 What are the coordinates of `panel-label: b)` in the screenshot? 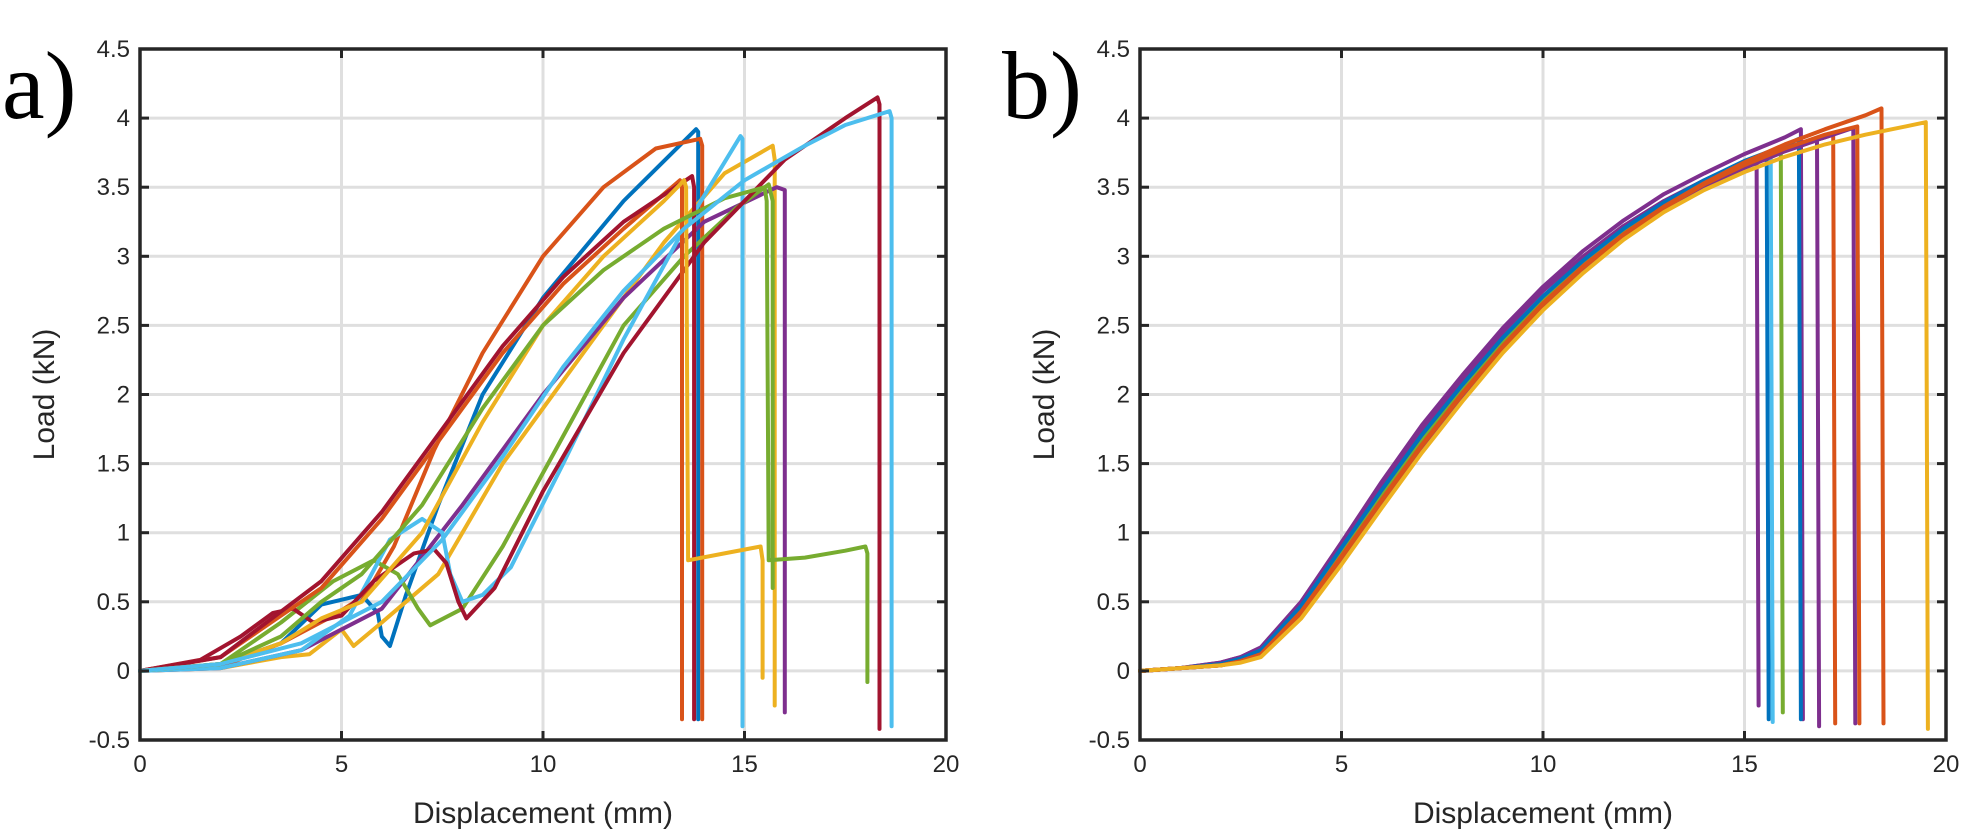 It's located at (1042, 85).